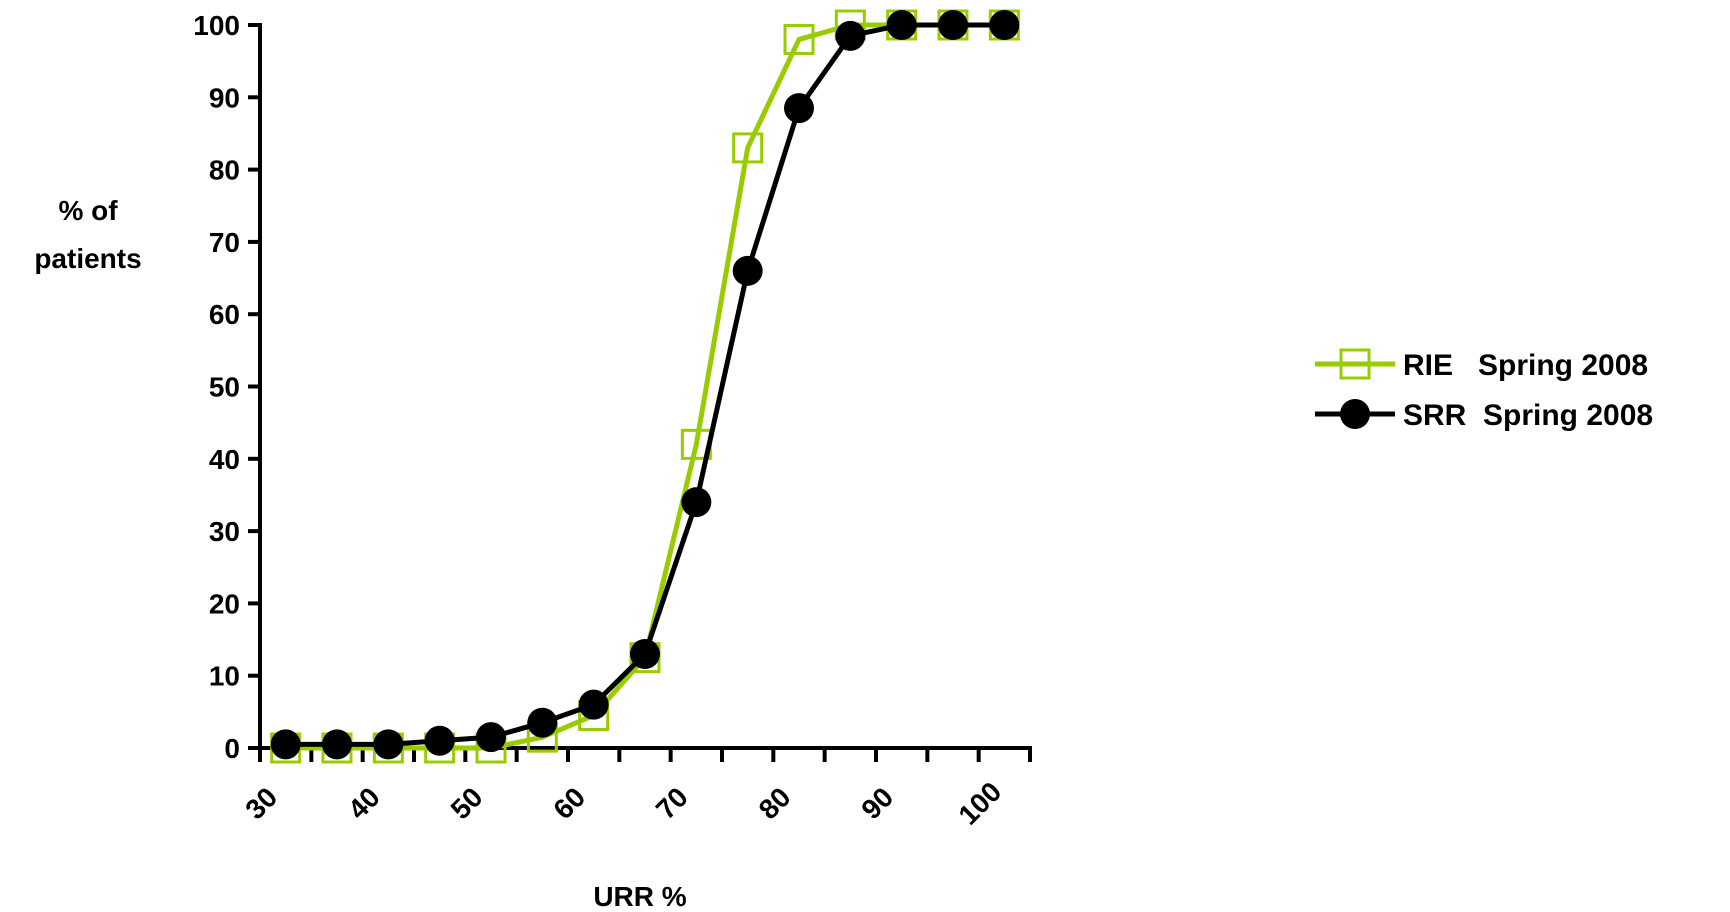 The height and width of the screenshot is (912, 1730). I want to click on legend-label: SRR Spring 2008, so click(1528, 415).